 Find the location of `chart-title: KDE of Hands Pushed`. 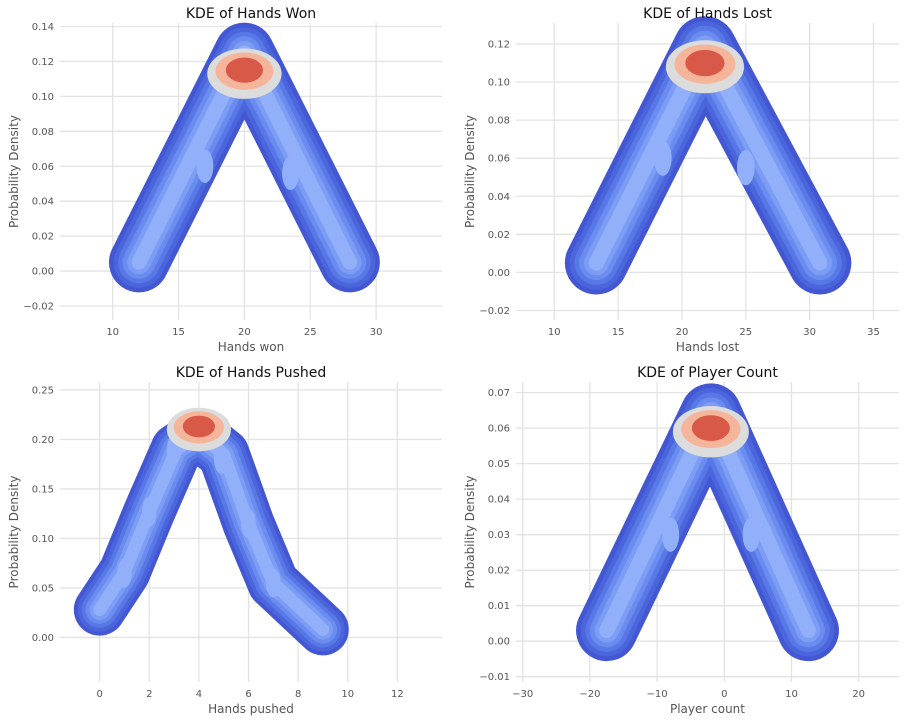

chart-title: KDE of Hands Pushed is located at coordinates (251, 373).